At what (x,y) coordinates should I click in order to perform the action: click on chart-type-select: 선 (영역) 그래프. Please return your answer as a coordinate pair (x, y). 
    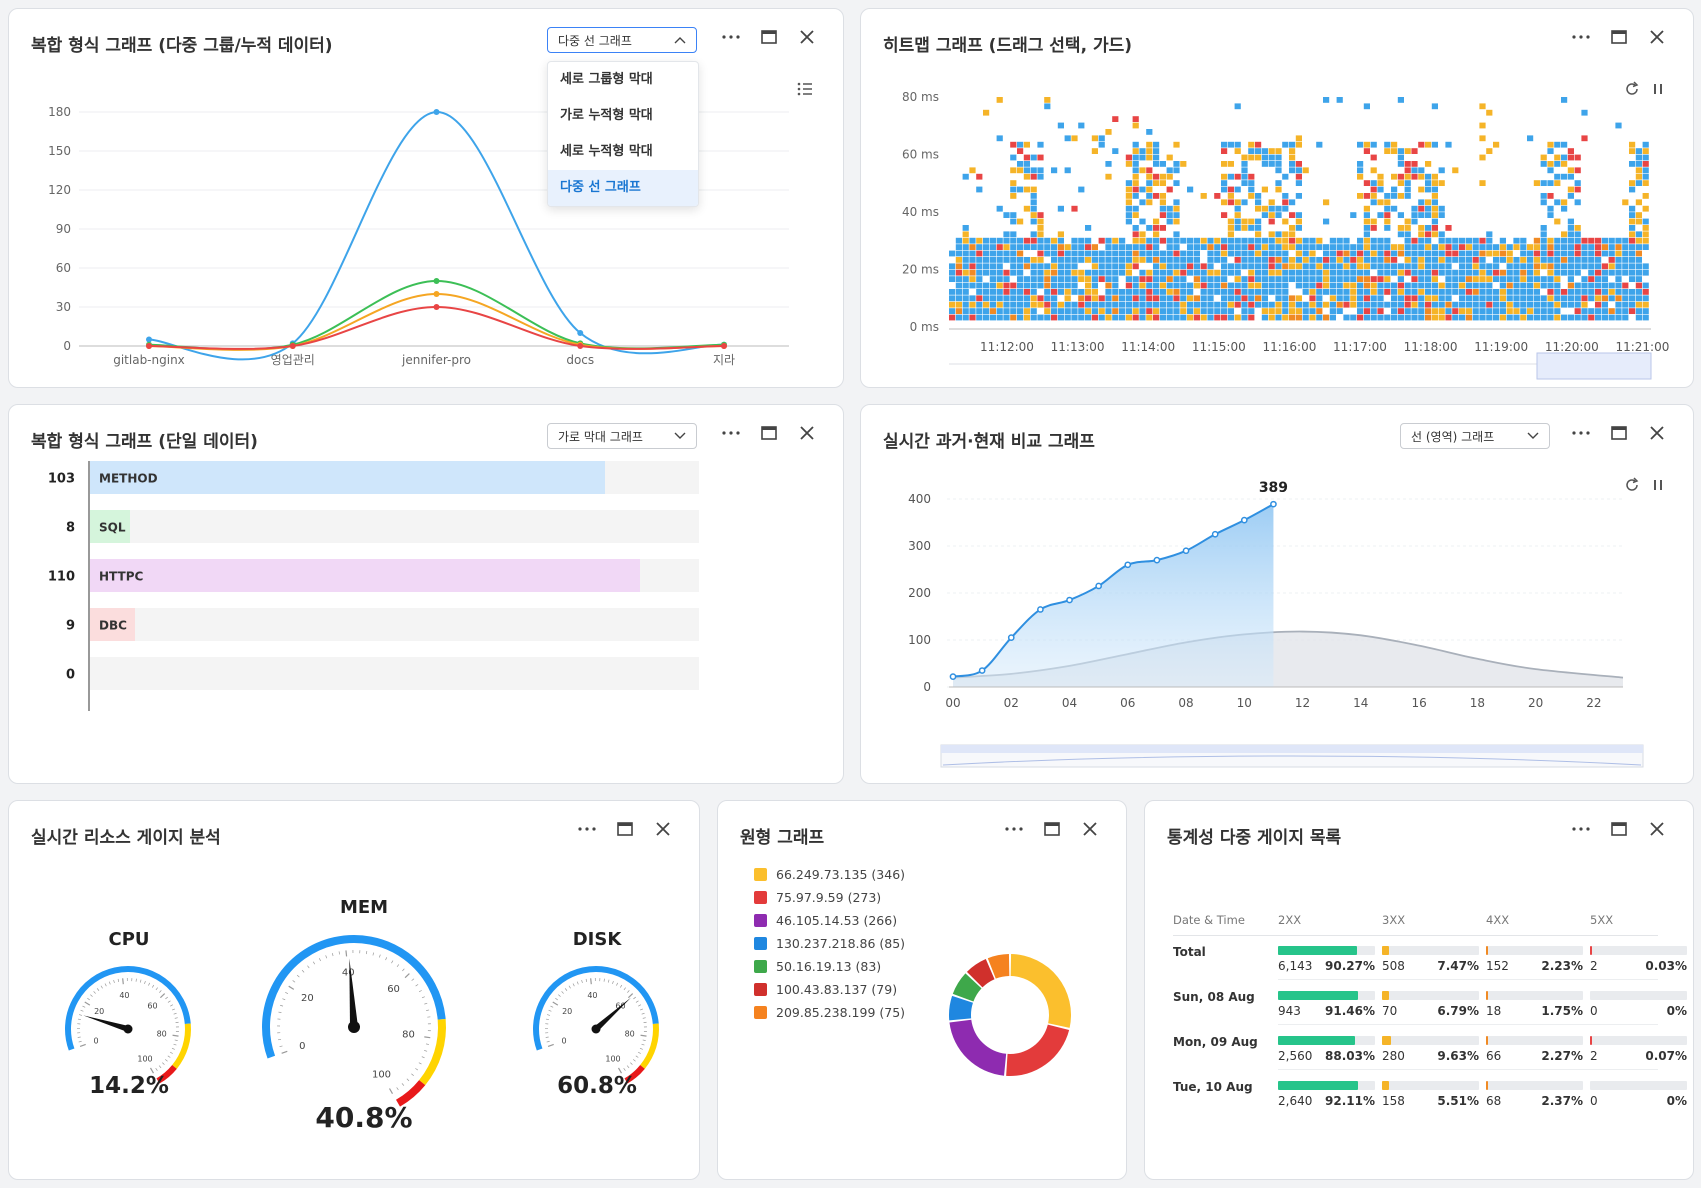
    Looking at the image, I should click on (1475, 436).